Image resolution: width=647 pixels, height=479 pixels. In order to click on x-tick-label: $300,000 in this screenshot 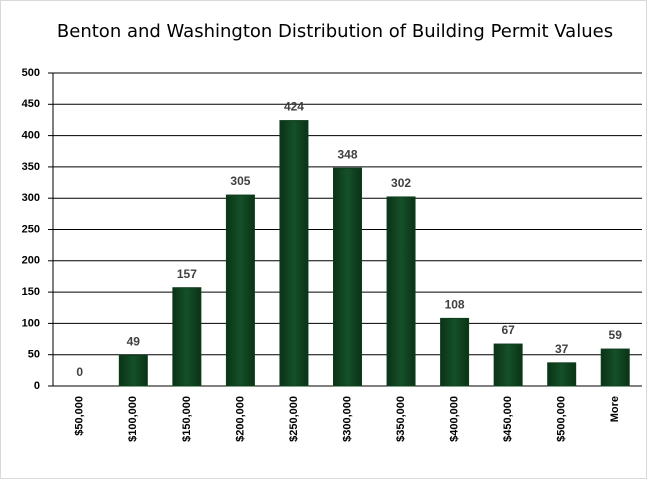, I will do `click(347, 419)`.